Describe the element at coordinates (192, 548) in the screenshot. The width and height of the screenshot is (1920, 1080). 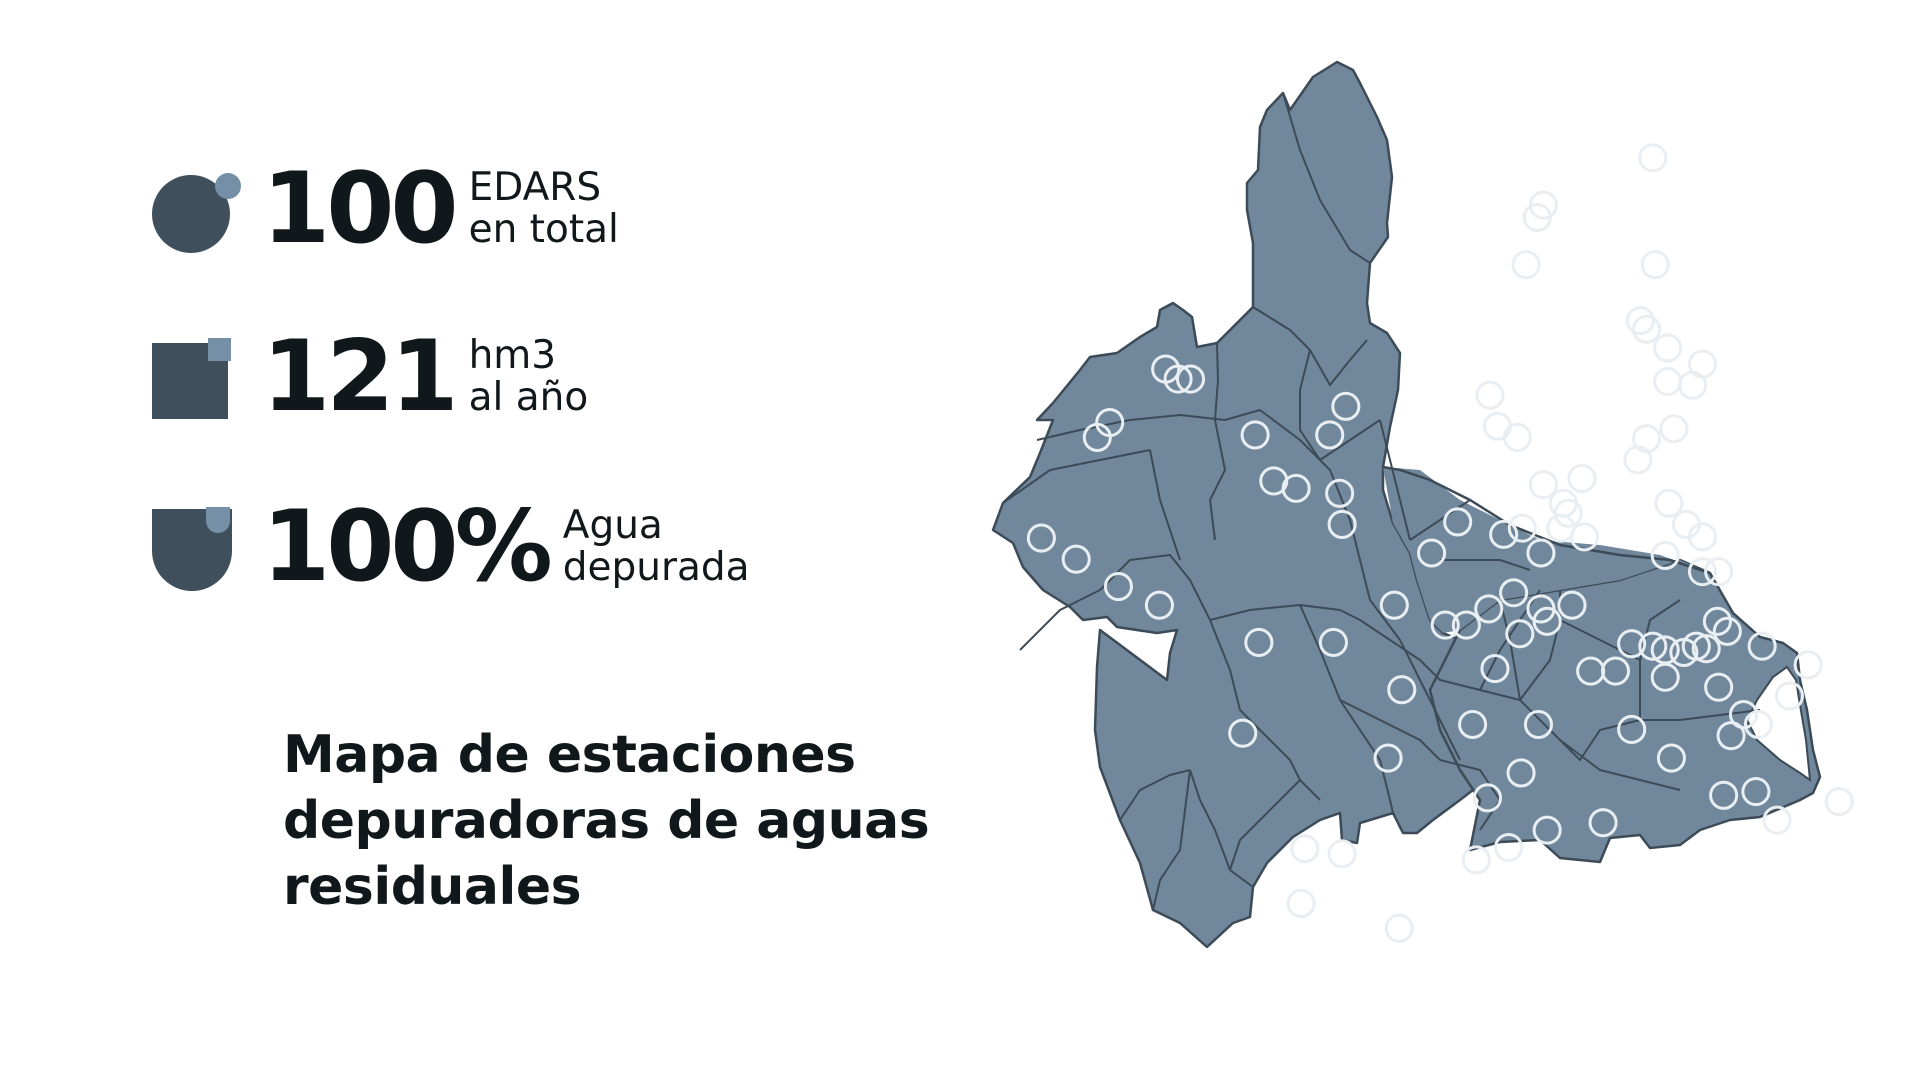
I see `shield-drop-icon` at that location.